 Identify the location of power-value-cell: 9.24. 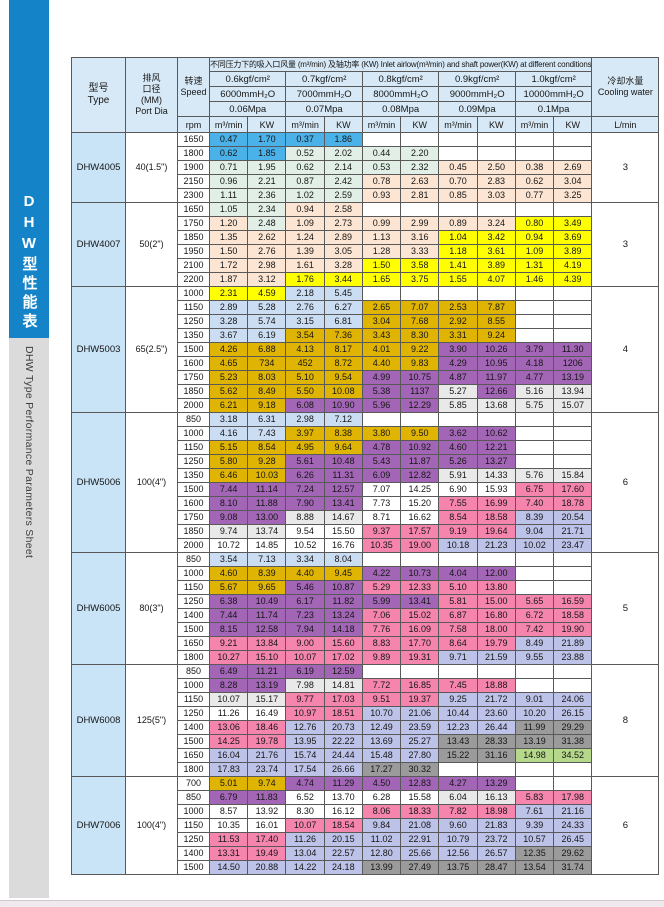
(496, 335).